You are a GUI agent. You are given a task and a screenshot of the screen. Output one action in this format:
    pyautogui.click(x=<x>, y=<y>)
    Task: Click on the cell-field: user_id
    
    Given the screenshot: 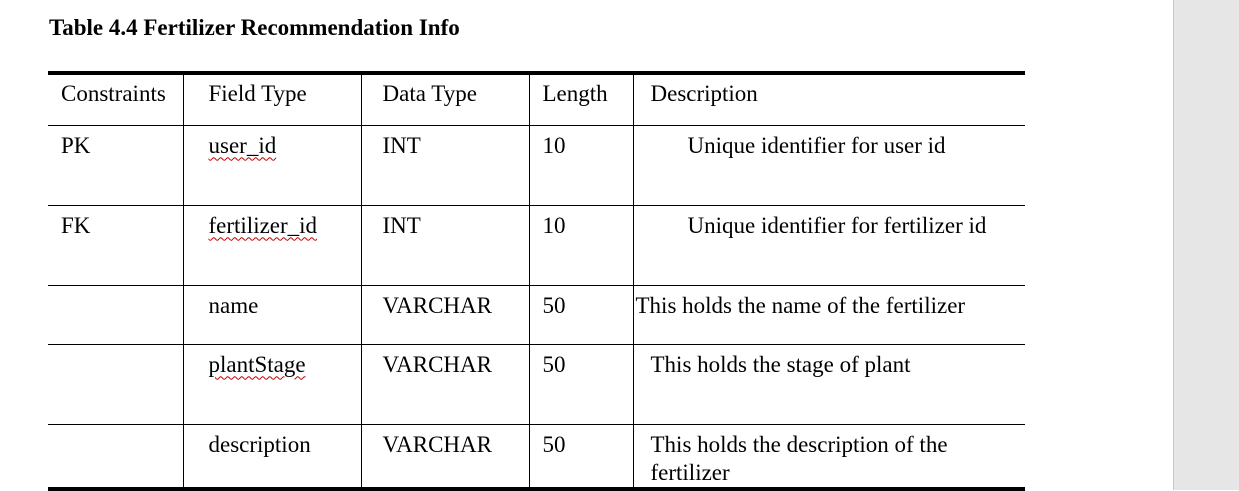 What is the action you would take?
    pyautogui.click(x=271, y=165)
    